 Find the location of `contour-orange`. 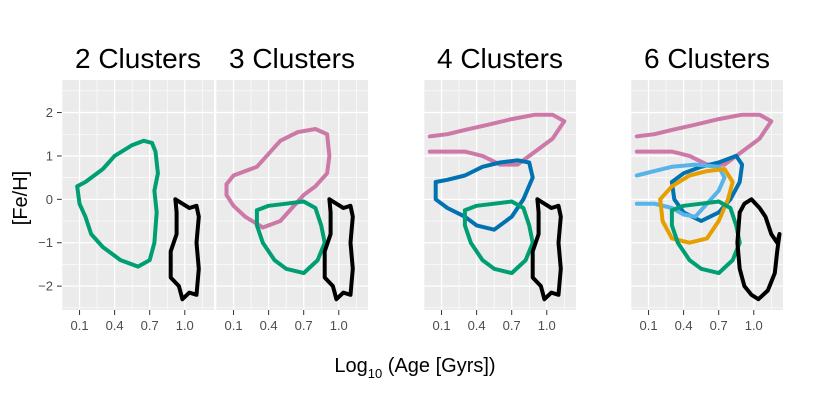

contour-orange is located at coordinates (696, 206).